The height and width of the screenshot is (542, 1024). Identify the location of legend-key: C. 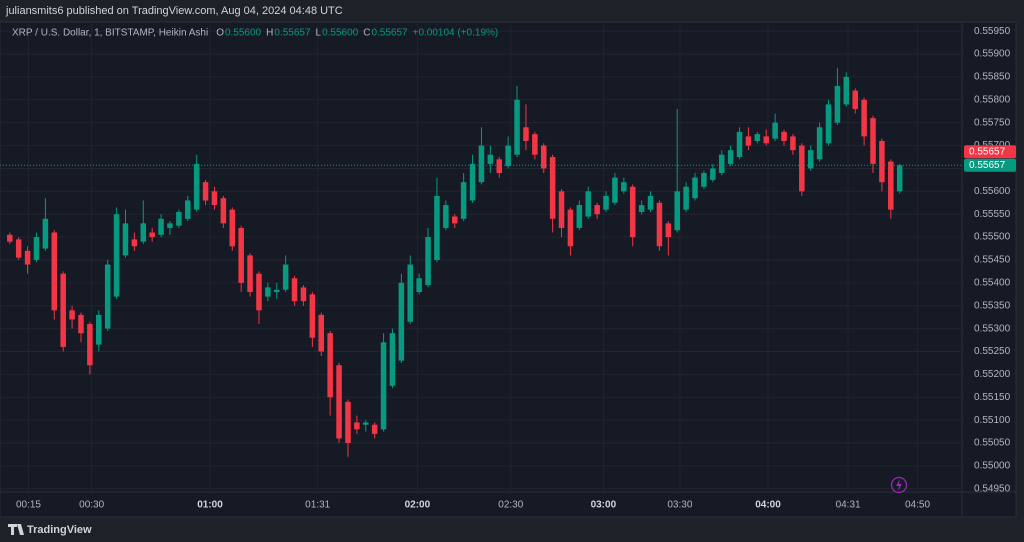
(366, 33).